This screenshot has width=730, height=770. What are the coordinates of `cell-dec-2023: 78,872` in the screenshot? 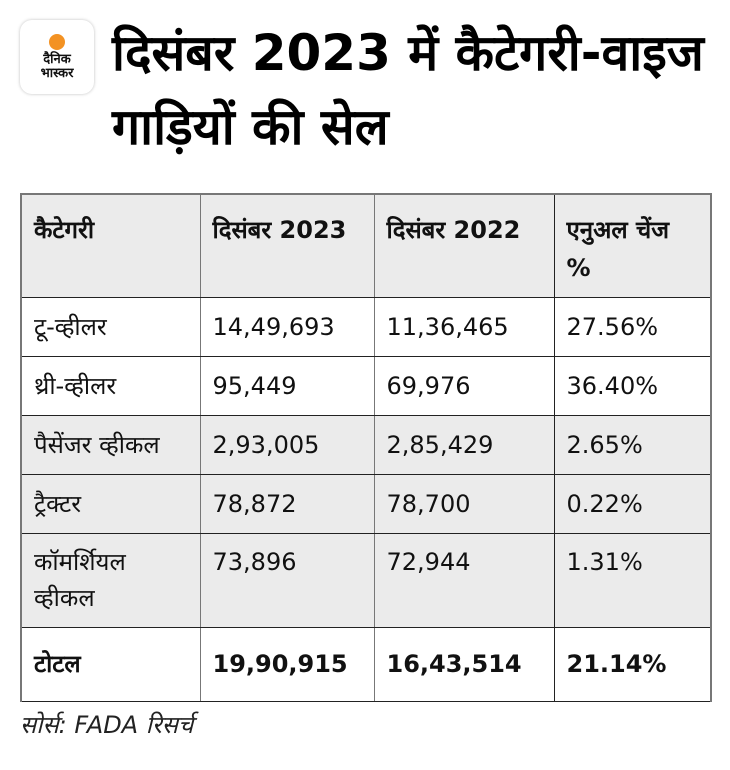 It's located at (287, 504).